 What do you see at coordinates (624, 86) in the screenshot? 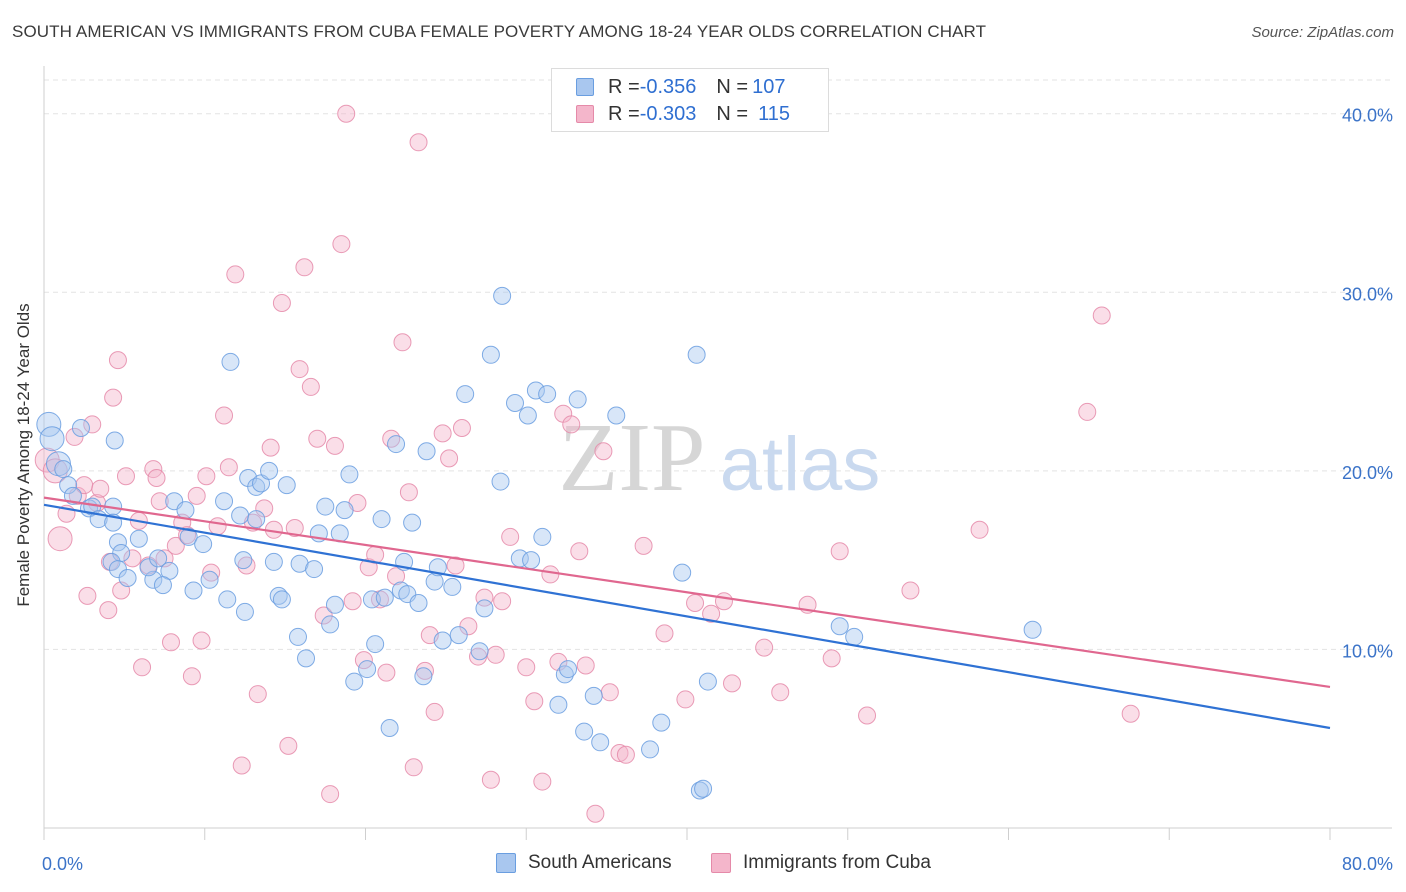
I see `legend-r-label: R =` at bounding box center [624, 86].